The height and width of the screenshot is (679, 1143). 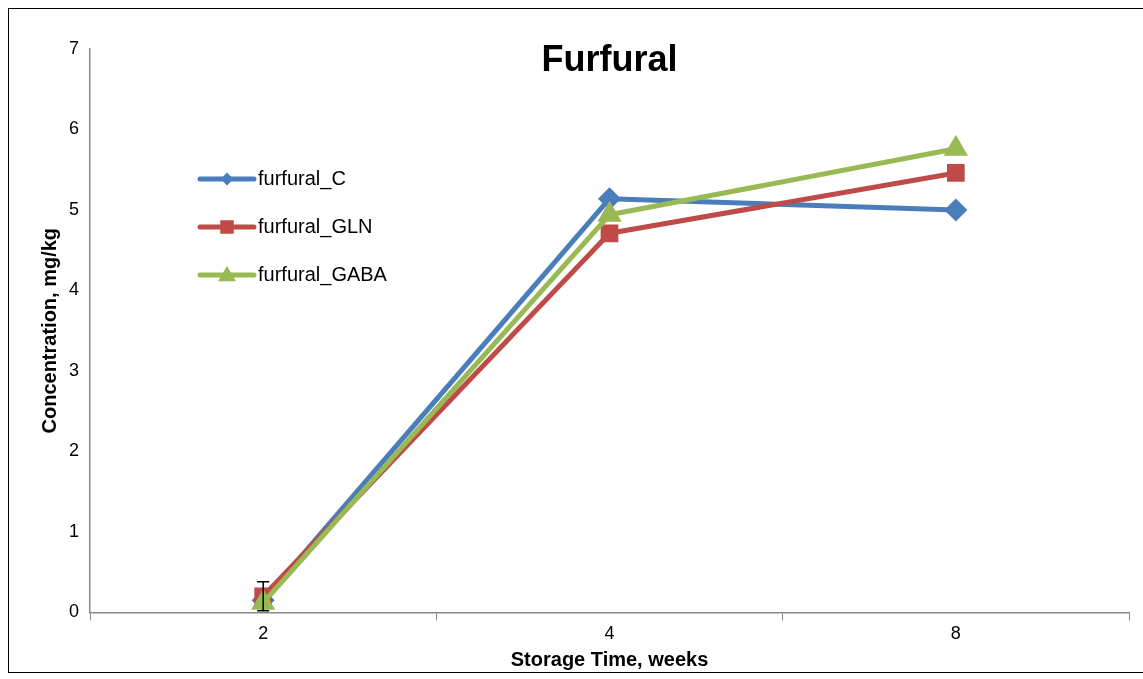 I want to click on x-tick-label: 4, so click(x=609, y=633).